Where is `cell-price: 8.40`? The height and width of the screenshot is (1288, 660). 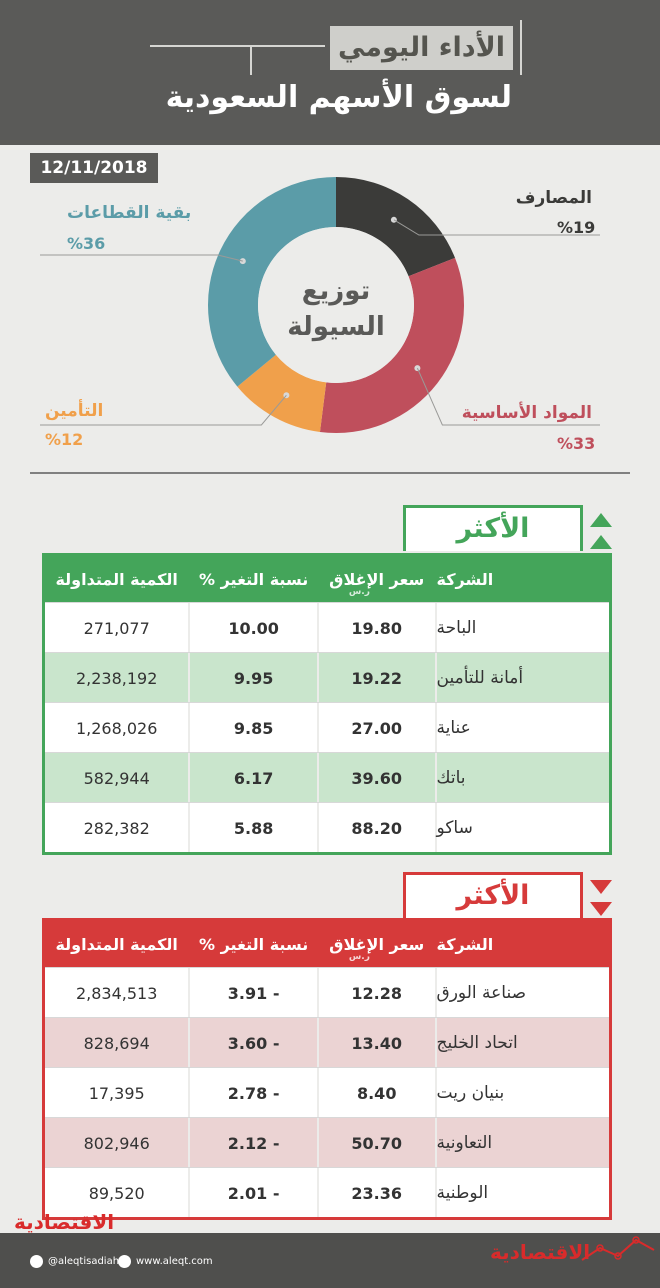 cell-price: 8.40 is located at coordinates (376, 1093).